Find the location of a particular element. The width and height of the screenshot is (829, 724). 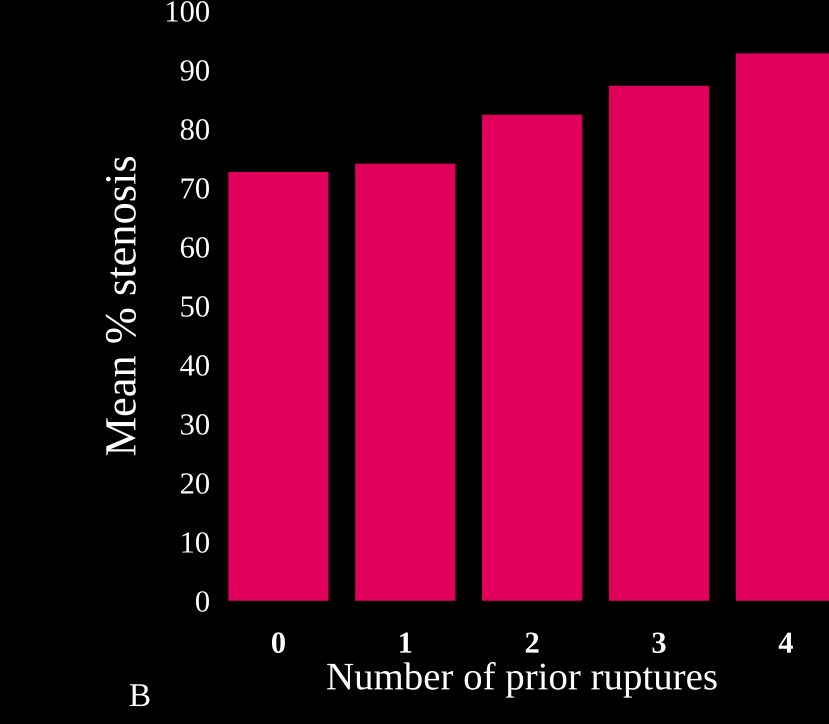

x-tick-label: 0 is located at coordinates (278, 642).